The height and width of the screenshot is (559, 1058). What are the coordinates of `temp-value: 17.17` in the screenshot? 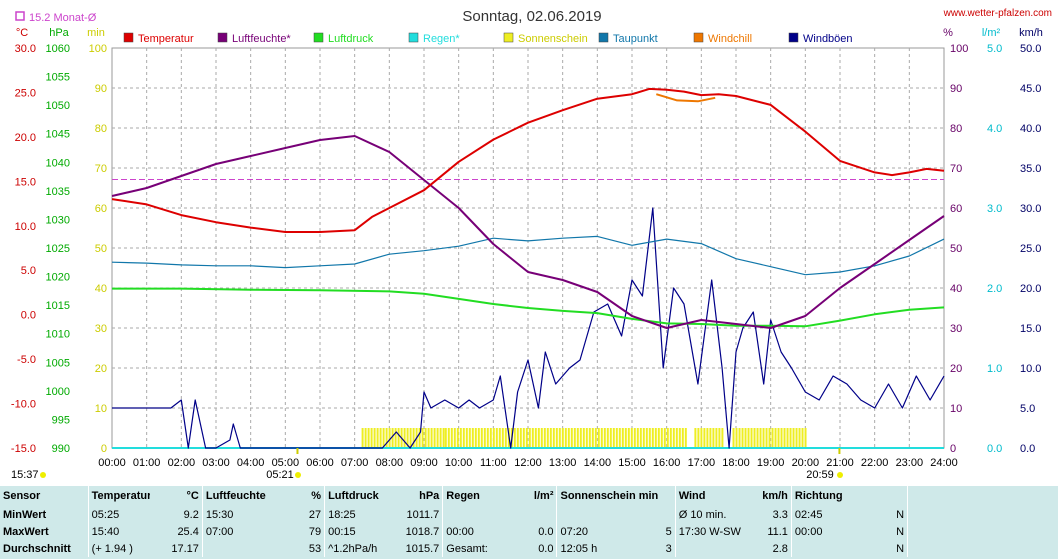 It's located at (185, 548).